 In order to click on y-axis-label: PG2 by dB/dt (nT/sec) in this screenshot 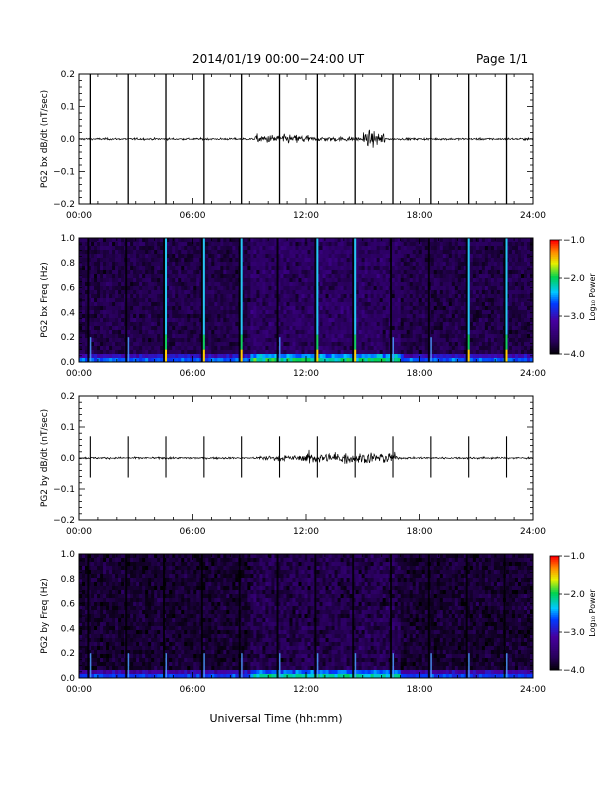, I will do `click(45, 458)`.